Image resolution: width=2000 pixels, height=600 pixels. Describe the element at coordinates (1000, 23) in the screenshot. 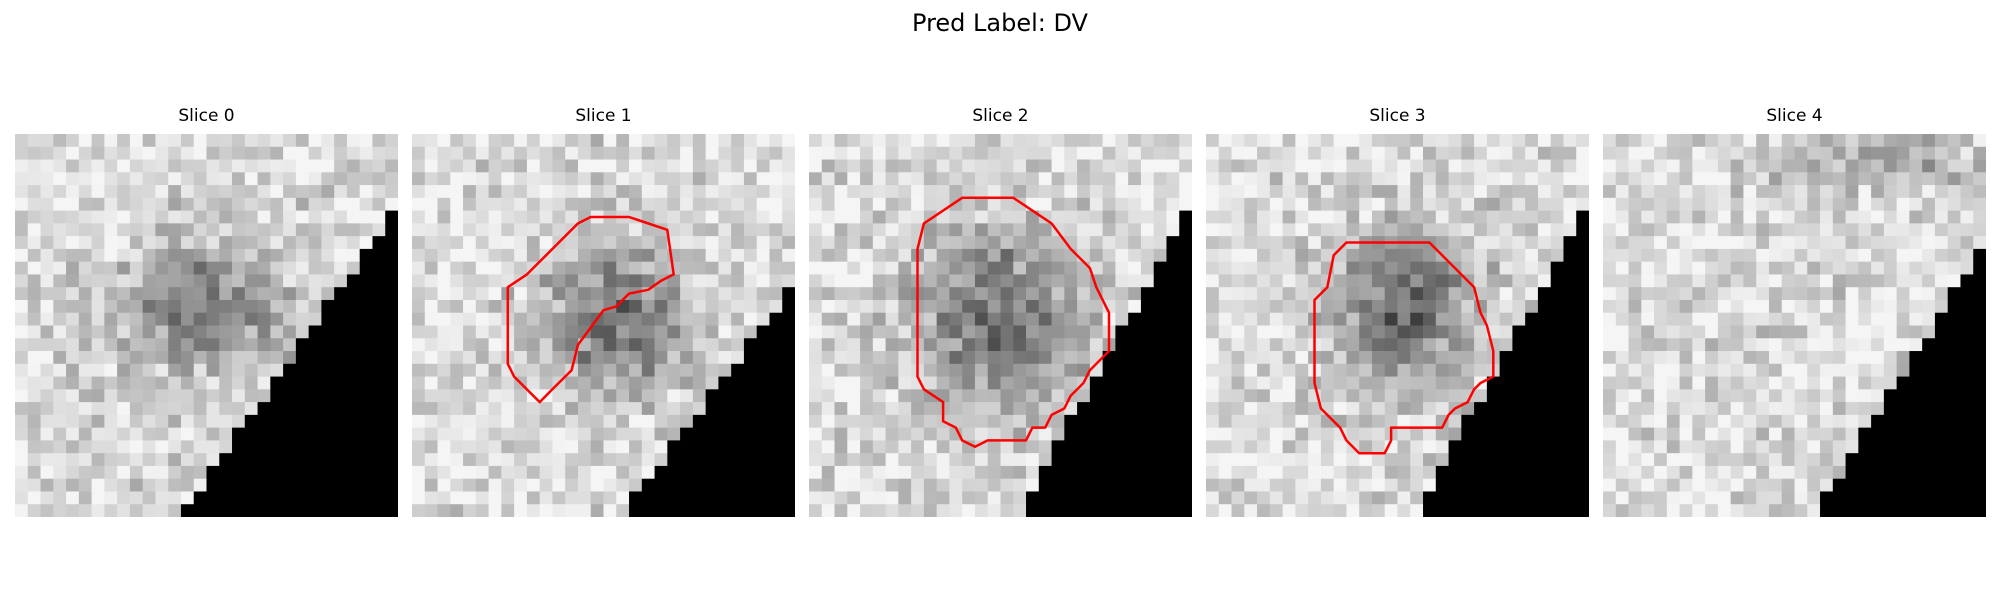

I see `figure-title: Pred Label: DV` at that location.